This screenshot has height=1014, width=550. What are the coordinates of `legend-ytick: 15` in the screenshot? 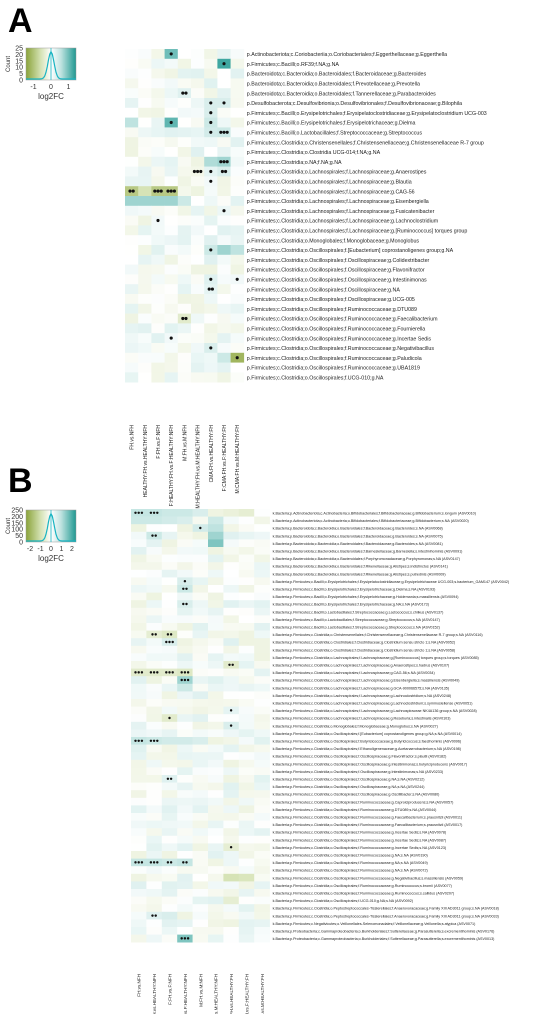 It's located at (19, 61).